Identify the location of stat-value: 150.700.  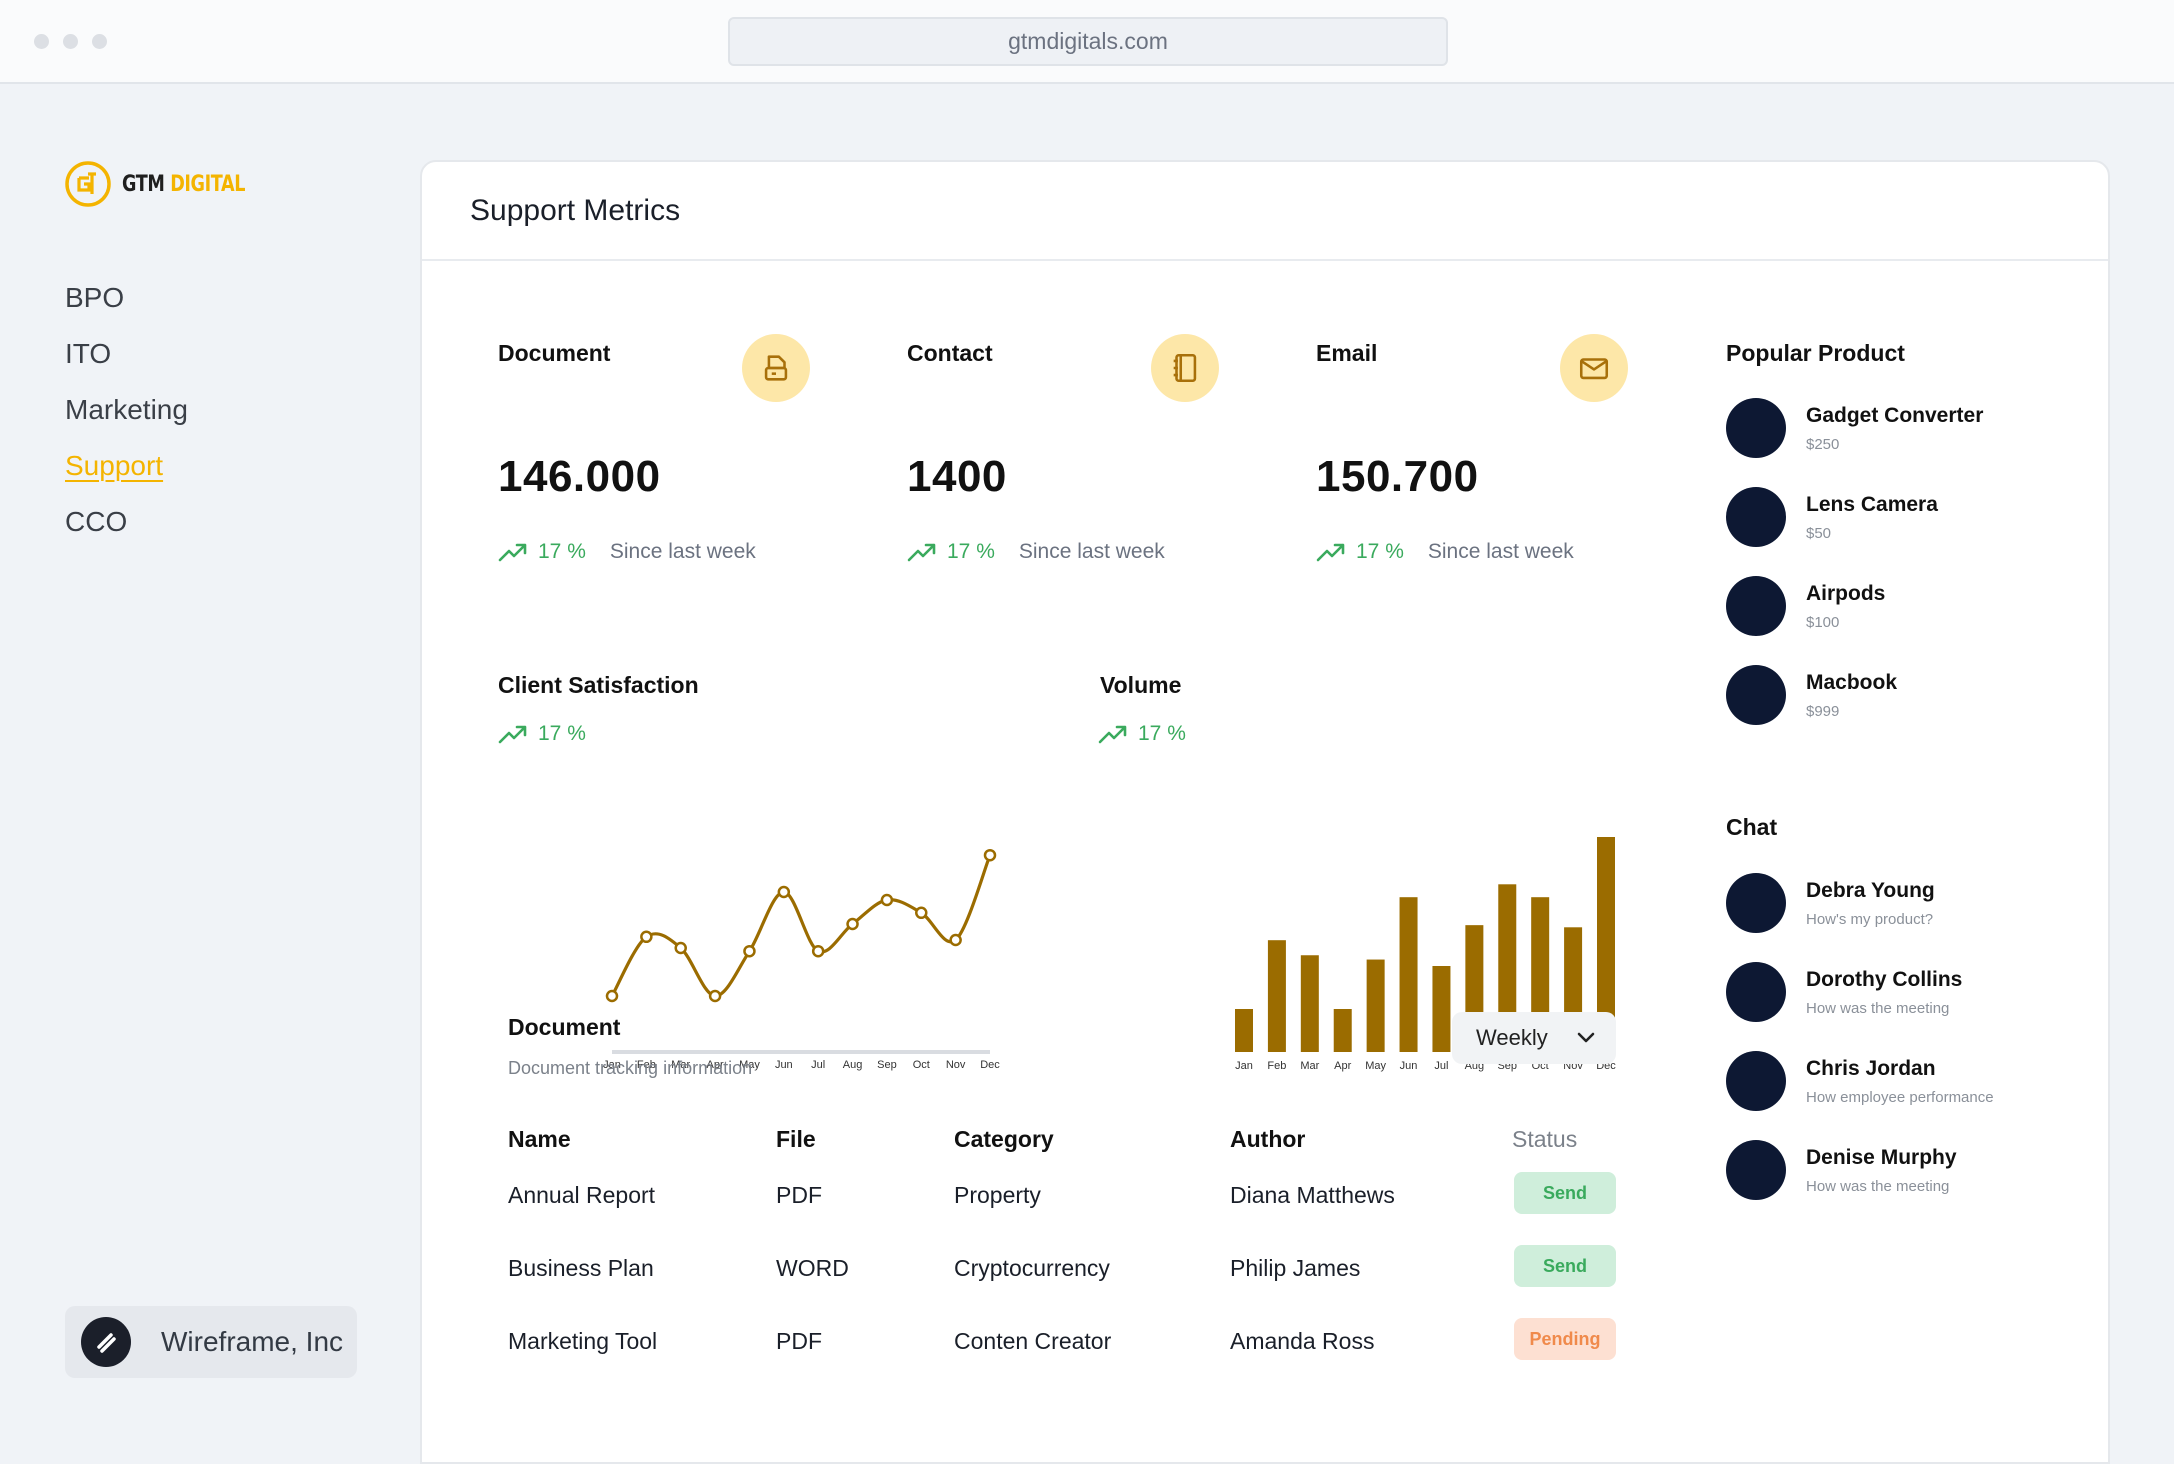
(1397, 476).